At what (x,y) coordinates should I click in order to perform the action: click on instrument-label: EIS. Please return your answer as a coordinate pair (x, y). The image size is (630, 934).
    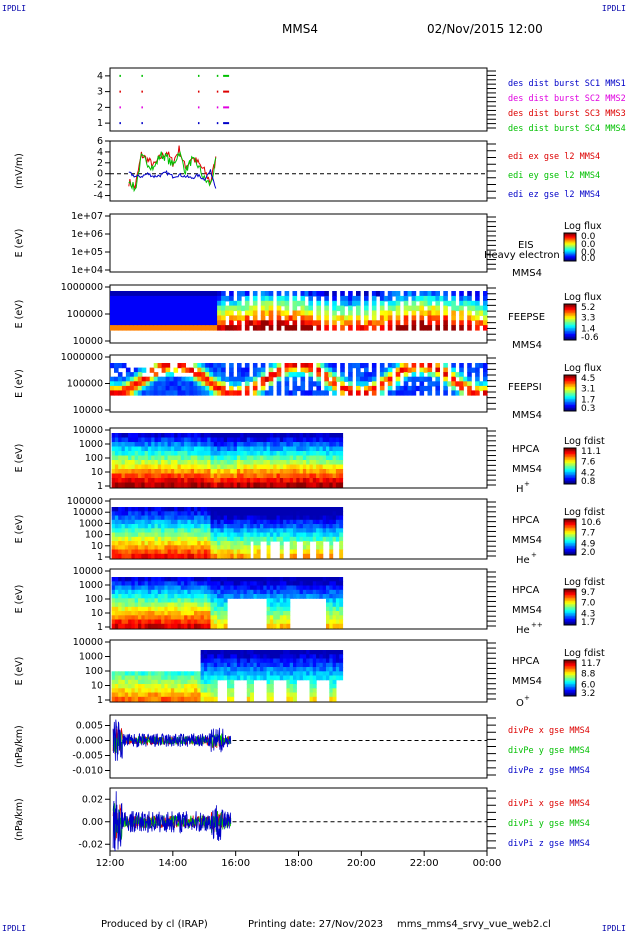
    Looking at the image, I should click on (526, 245).